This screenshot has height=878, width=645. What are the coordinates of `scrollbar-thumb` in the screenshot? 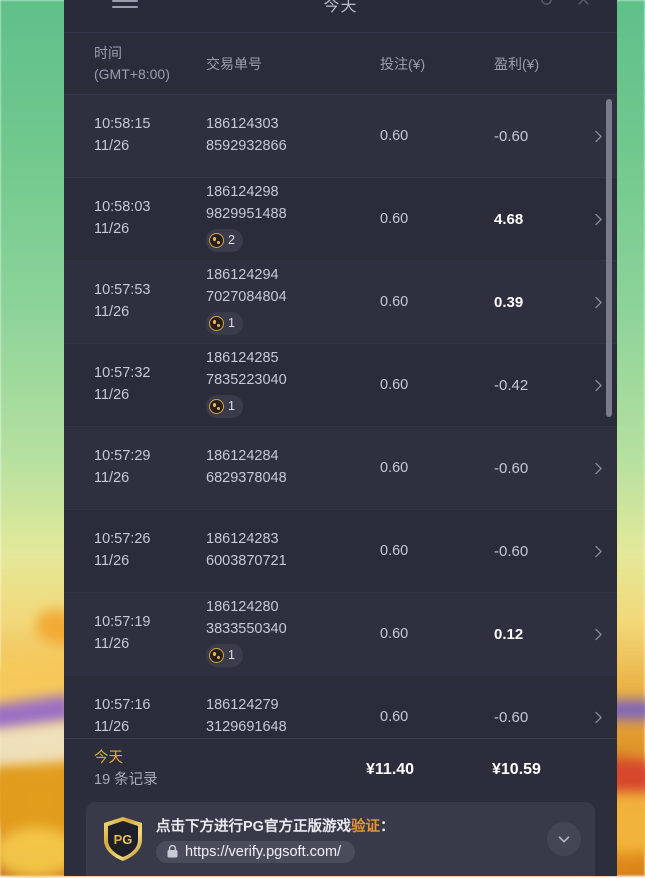 It's located at (609, 258).